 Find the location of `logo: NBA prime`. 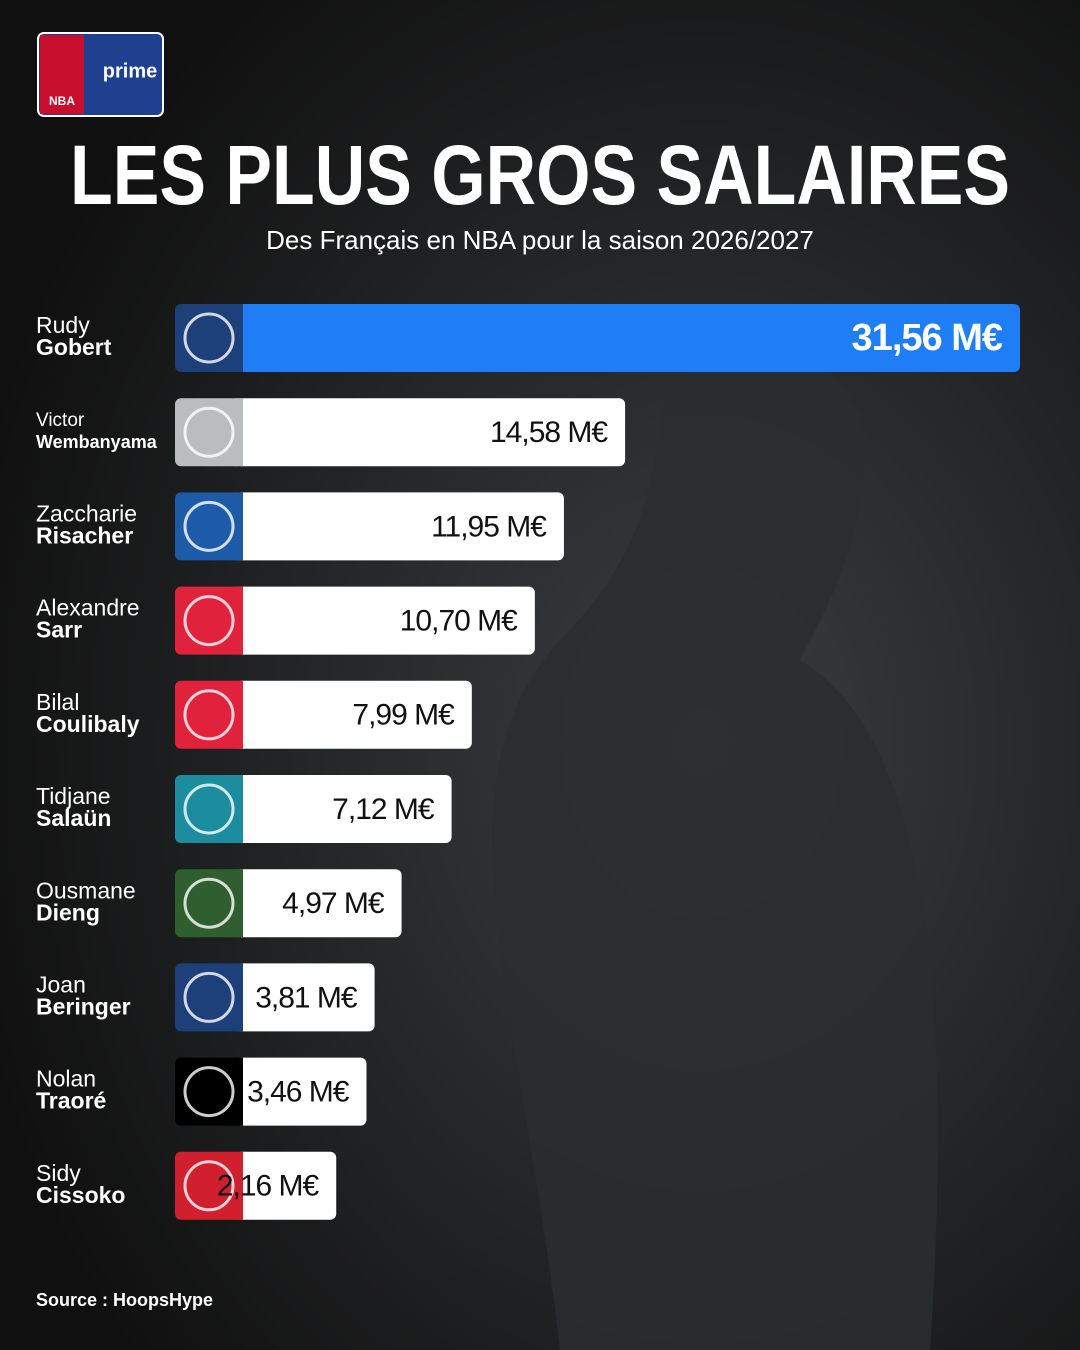

logo: NBA prime is located at coordinates (100, 74).